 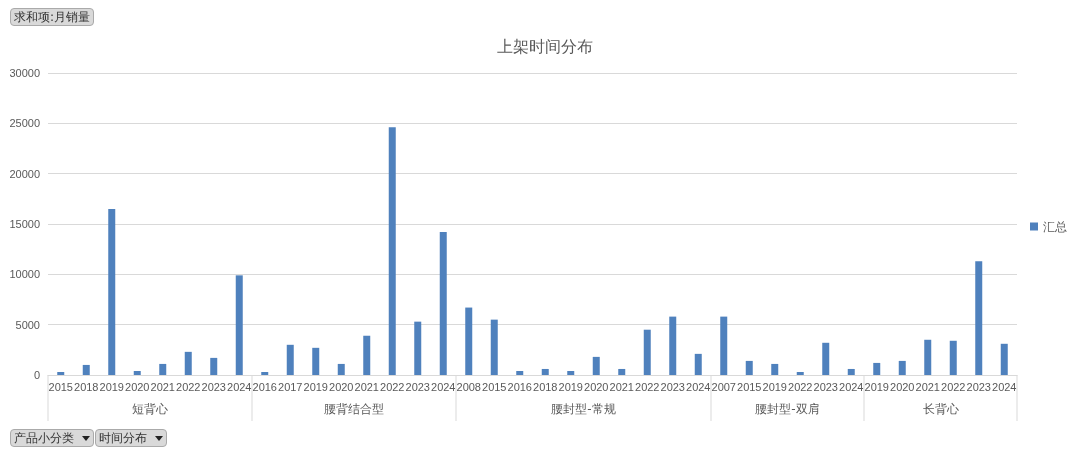 I want to click on y-tick-label: 15000, so click(x=24, y=224).